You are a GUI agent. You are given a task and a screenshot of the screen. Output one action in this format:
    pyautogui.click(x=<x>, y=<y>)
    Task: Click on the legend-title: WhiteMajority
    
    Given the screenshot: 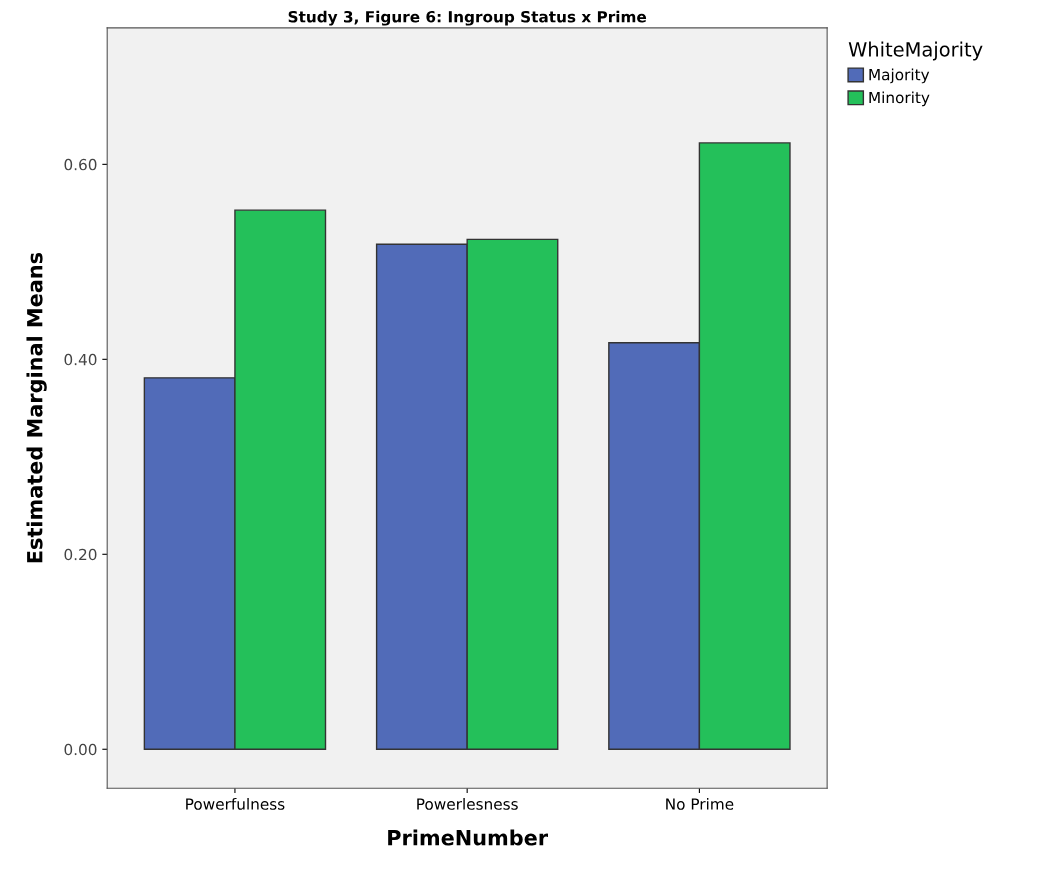 What is the action you would take?
    pyautogui.click(x=915, y=51)
    